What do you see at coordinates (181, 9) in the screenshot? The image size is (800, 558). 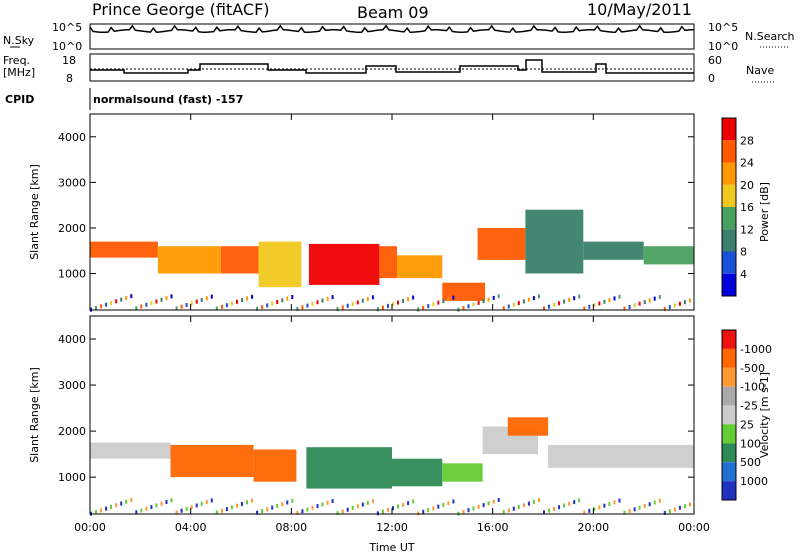 I see `station-title: Prince George (fitACF)` at bounding box center [181, 9].